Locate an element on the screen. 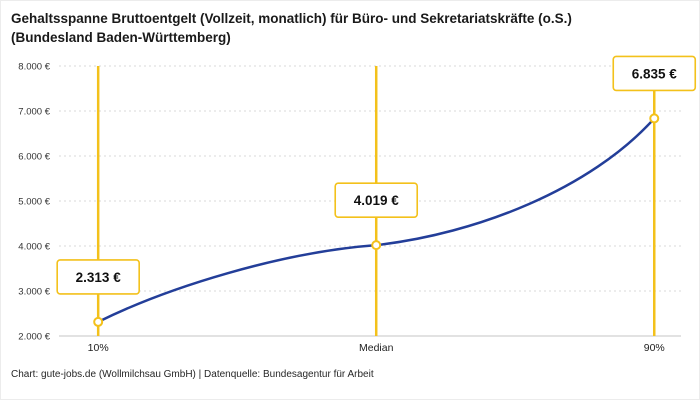  y-axis-tick-label: 7.000 € is located at coordinates (34, 111).